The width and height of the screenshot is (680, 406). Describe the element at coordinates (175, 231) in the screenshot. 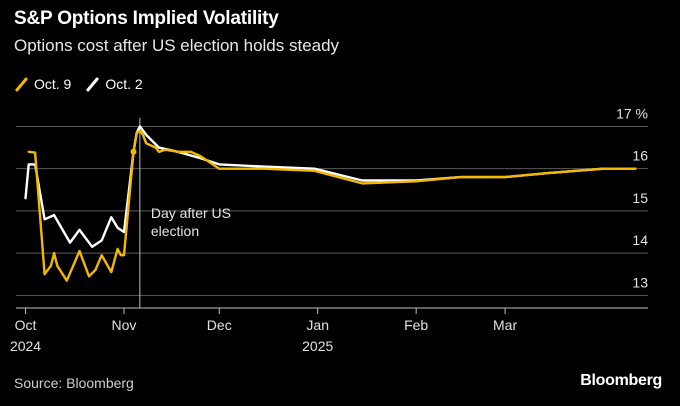

I see `annotation-line-1: election` at that location.